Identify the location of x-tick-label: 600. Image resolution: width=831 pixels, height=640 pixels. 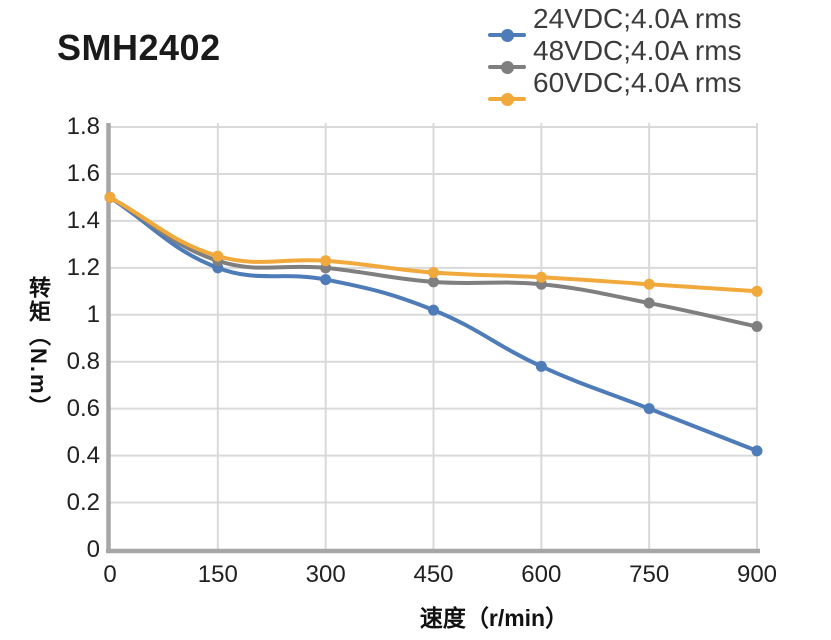
(541, 574).